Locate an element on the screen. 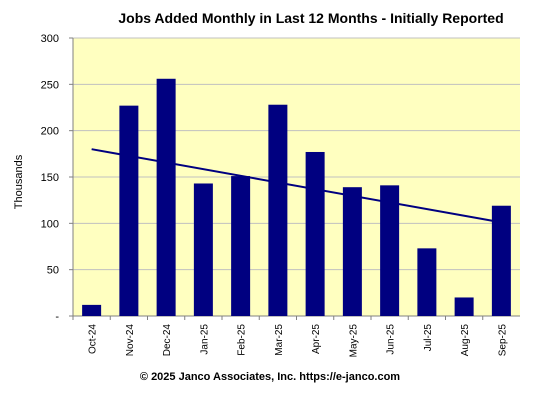 Image resolution: width=534 pixels, height=405 pixels. x-tick-label: Aug-25 is located at coordinates (465, 340).